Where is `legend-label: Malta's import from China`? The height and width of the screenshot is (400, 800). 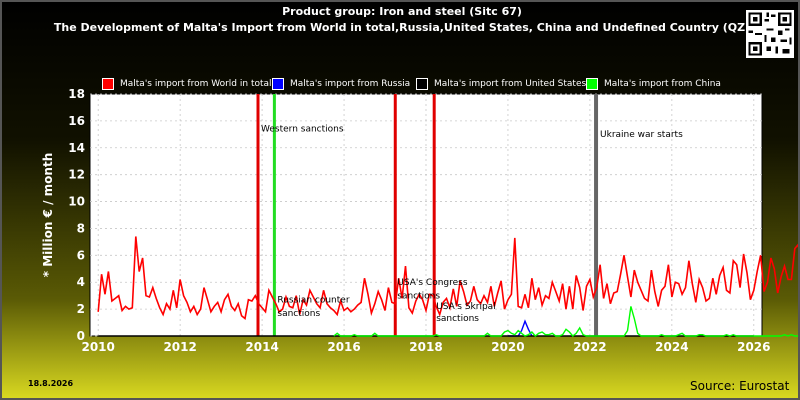 legend-label: Malta's import from China is located at coordinates (662, 84).